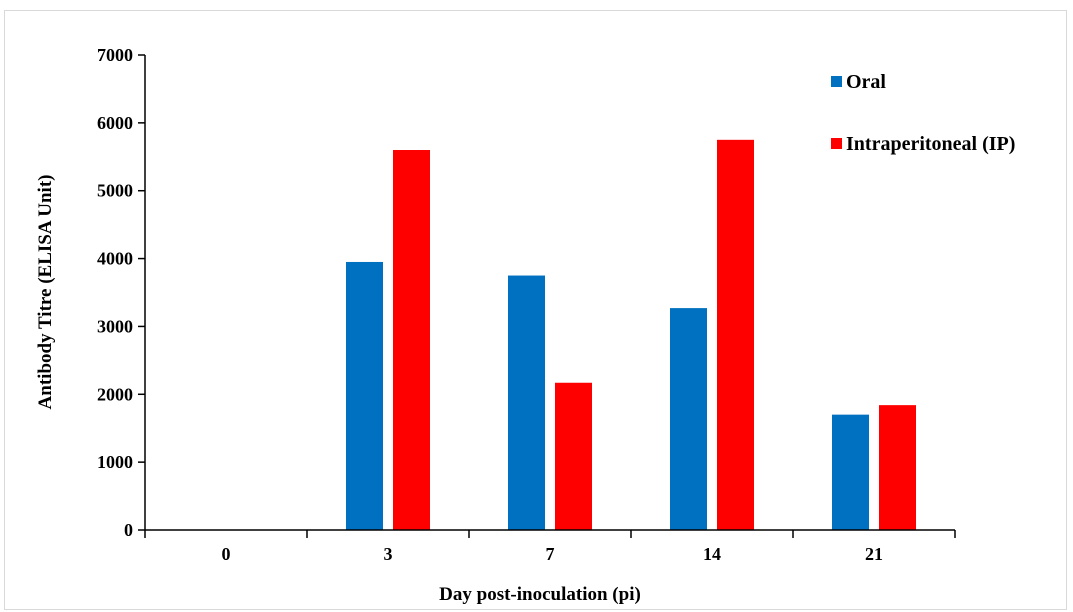 The image size is (1073, 612). I want to click on x-tick-label: 0, so click(226, 554).